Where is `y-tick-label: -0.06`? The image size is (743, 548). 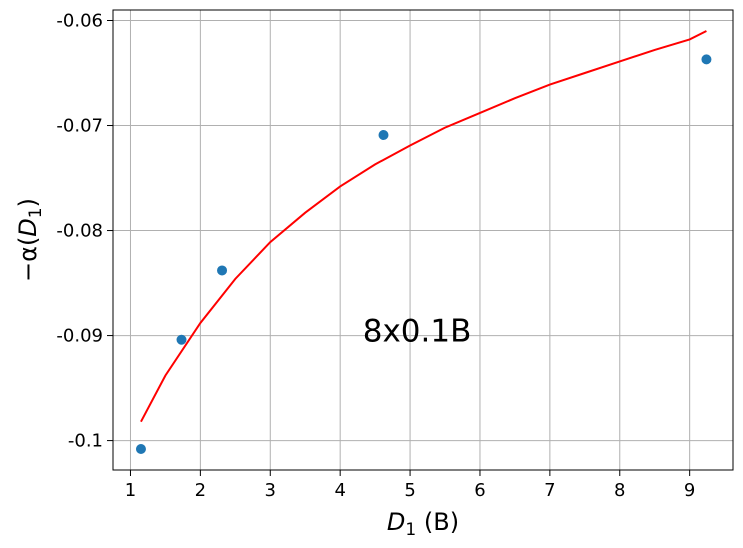
y-tick-label: -0.06 is located at coordinates (79, 21).